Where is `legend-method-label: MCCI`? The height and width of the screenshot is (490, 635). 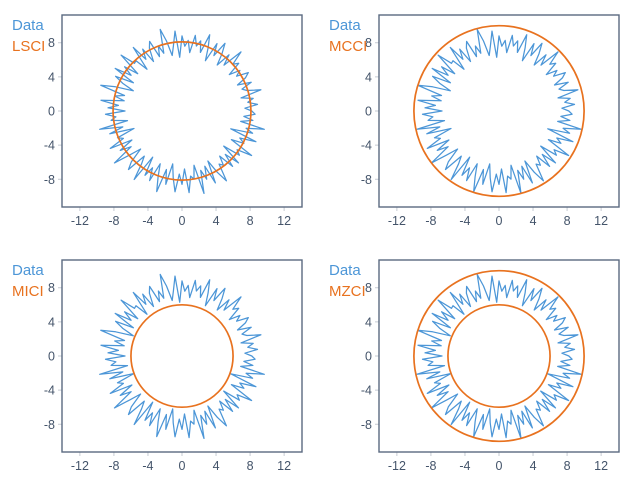
legend-method-label: MCCI is located at coordinates (348, 46).